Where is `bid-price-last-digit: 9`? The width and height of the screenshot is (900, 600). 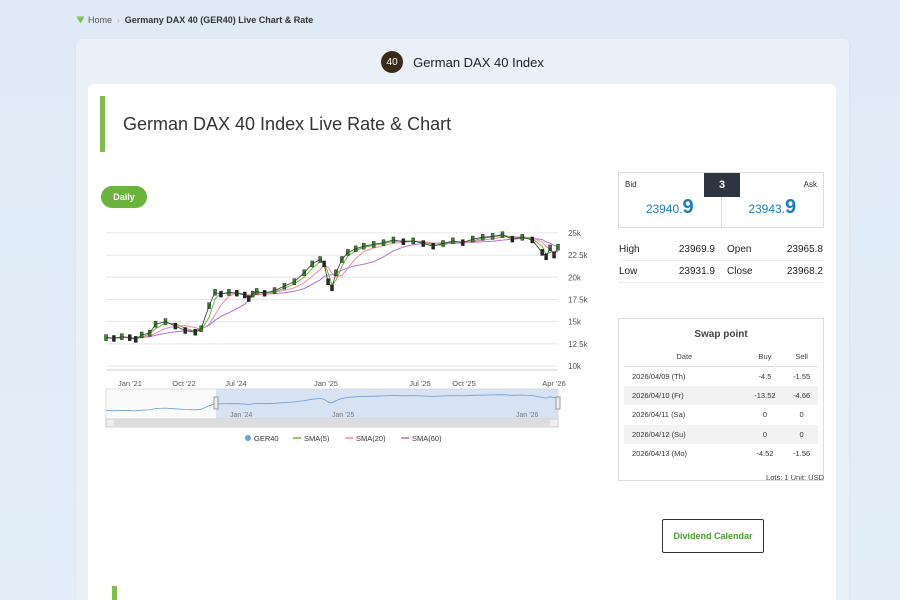 bid-price-last-digit: 9 is located at coordinates (688, 207).